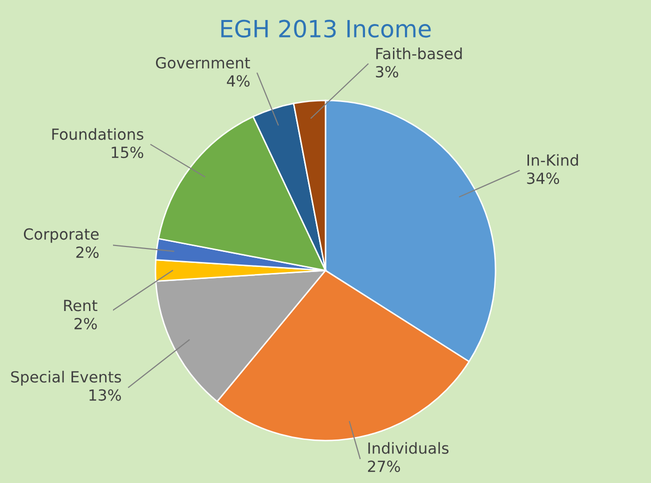 The image size is (651, 483). What do you see at coordinates (326, 29) in the screenshot?
I see `chart-title: EGH 2013 Income` at bounding box center [326, 29].